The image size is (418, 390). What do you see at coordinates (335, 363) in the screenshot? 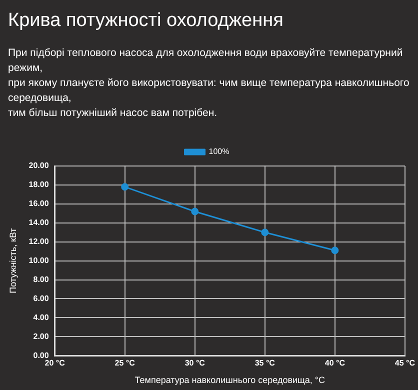
I see `x-tick-label: 40 °C` at bounding box center [335, 363].